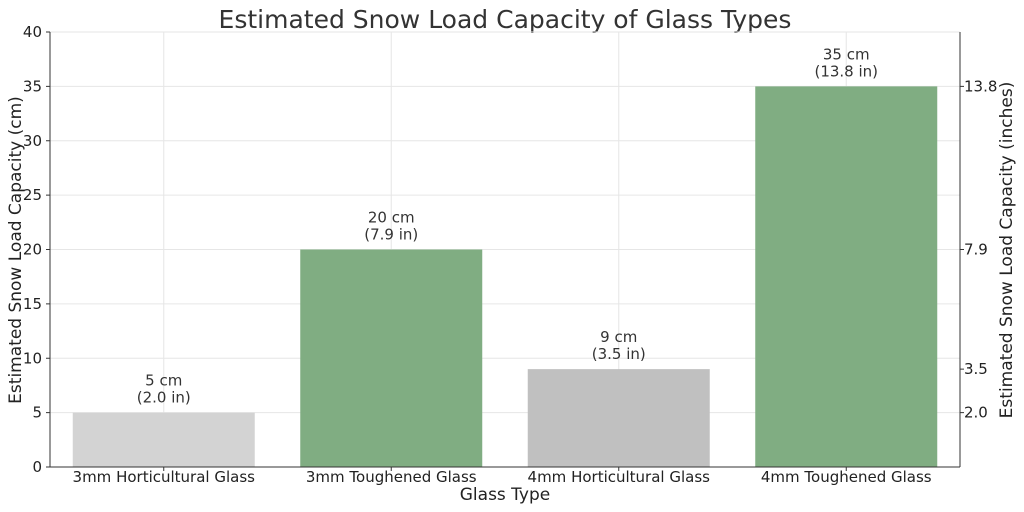  What do you see at coordinates (976, 369) in the screenshot?
I see `y2-tick-label: 3.5` at bounding box center [976, 369].